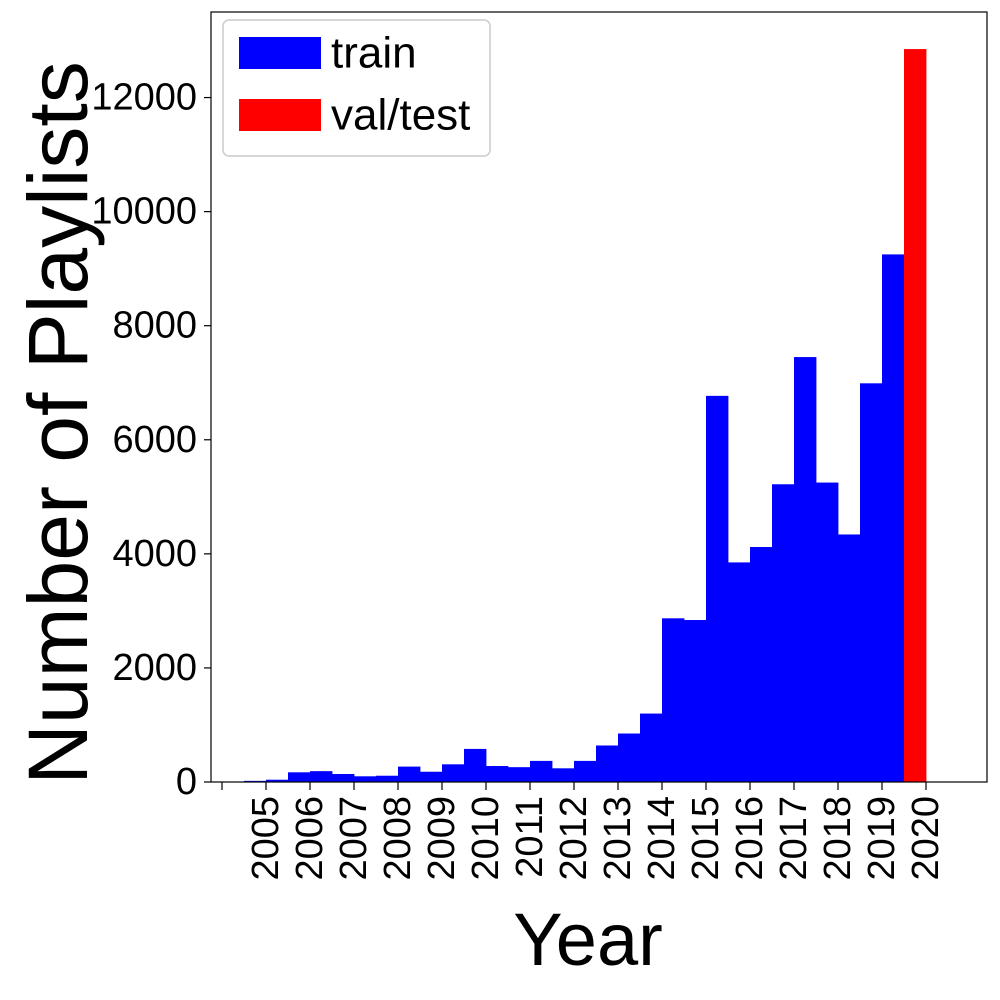 Image resolution: width=1000 pixels, height=1000 pixels. I want to click on y-ticks: 0 2000 4000 6000 8000 10000 12000, so click(151, 440).